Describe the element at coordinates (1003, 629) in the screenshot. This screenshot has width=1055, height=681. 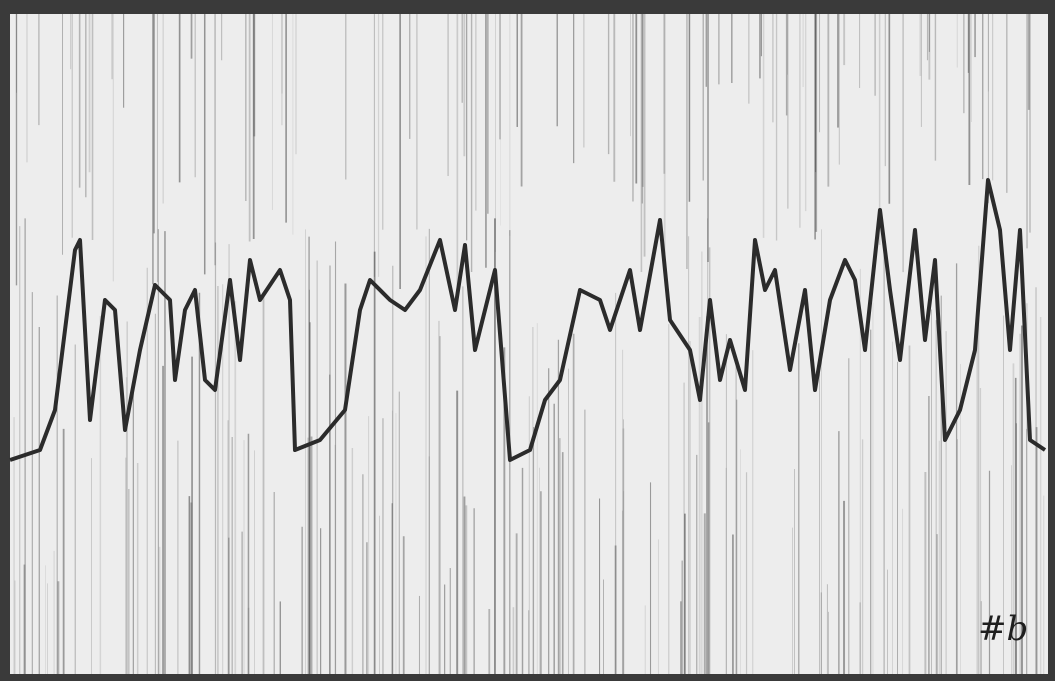
I see `handwritten-label: #b` at that location.